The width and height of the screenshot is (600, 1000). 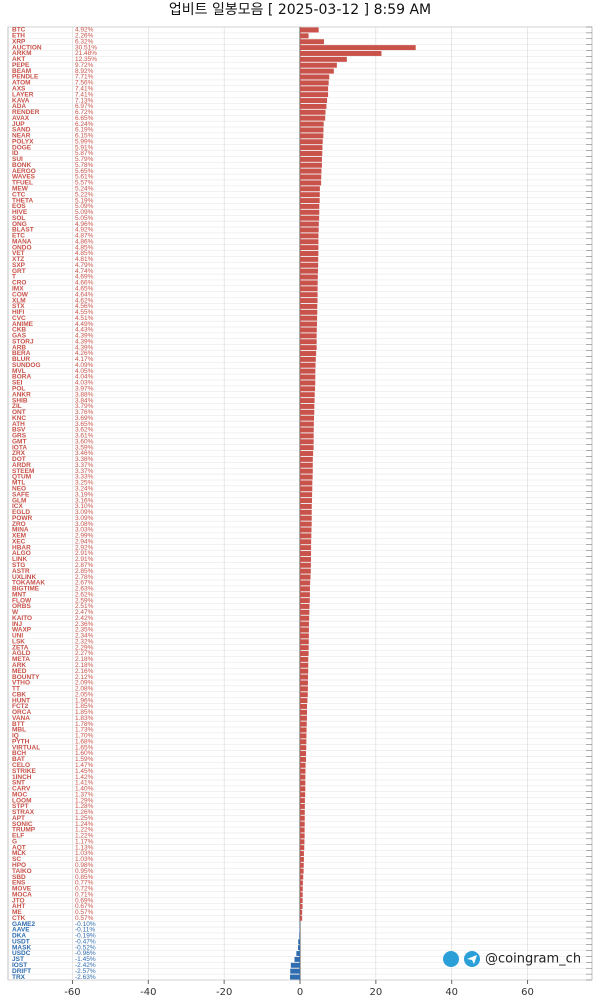 What do you see at coordinates (148, 992) in the screenshot?
I see `x-tick-label: -40` at bounding box center [148, 992].